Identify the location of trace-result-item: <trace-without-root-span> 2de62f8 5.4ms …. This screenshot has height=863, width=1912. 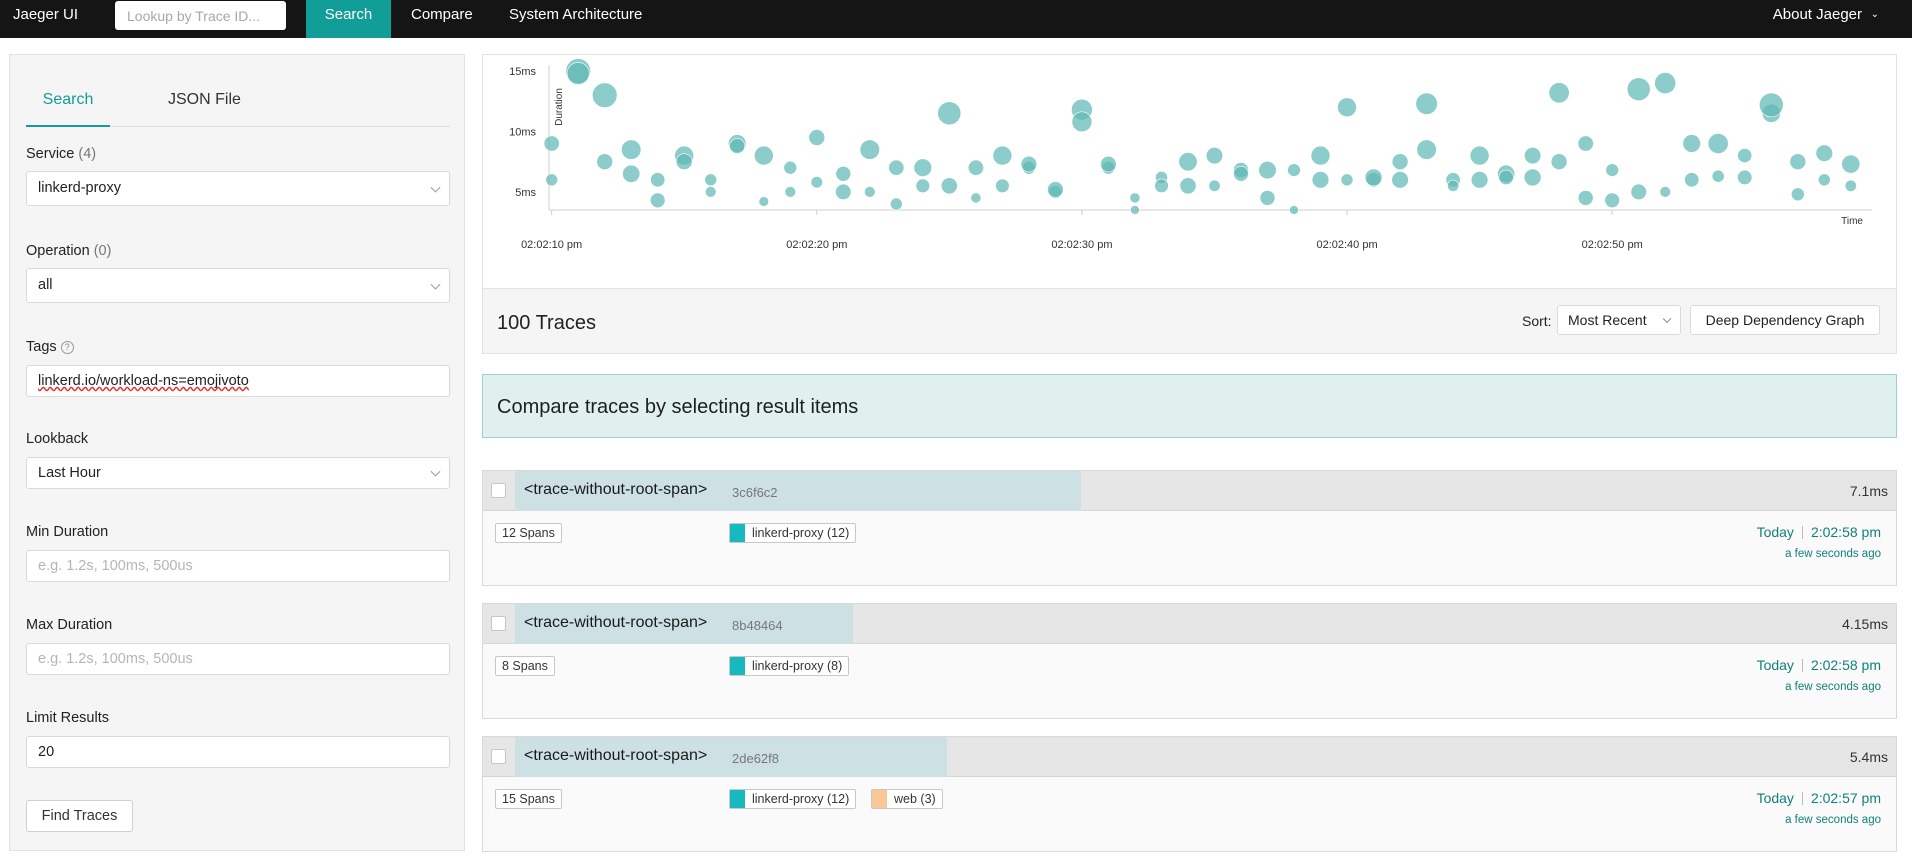
(1189, 794).